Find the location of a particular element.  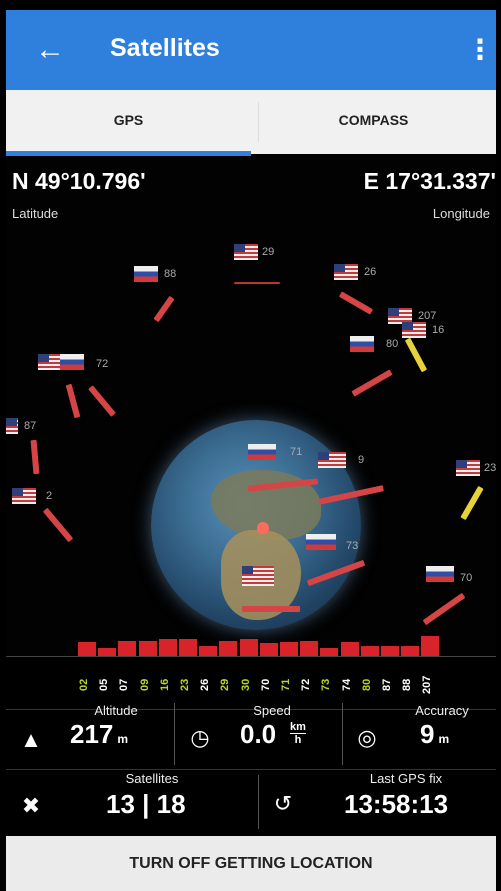

satellite-prn-label: 88 is located at coordinates (407, 685).